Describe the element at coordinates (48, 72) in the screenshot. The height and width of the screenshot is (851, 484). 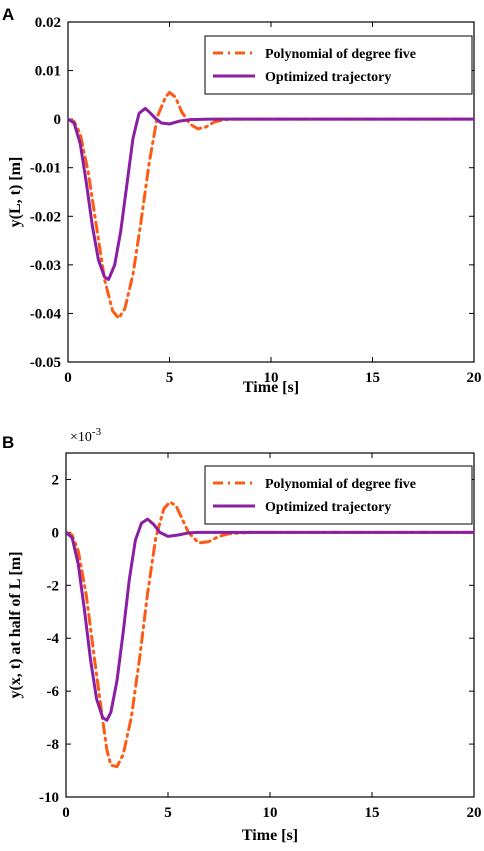
I see `y-tick-label: 0.01` at that location.